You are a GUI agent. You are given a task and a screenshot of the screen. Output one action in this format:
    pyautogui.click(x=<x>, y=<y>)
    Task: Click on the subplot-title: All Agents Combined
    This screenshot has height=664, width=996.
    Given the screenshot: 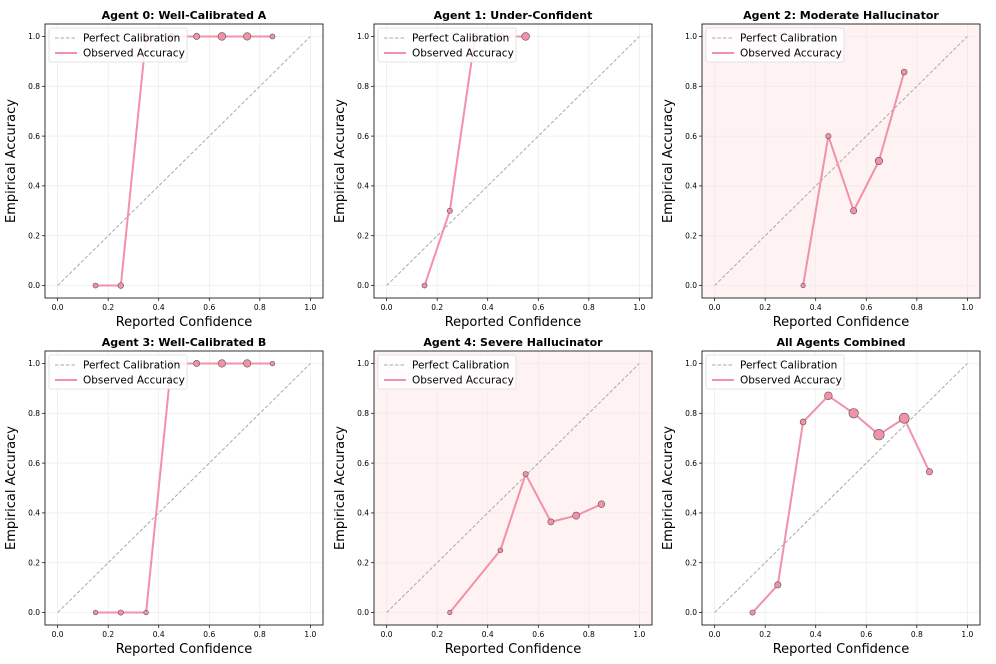 What is the action you would take?
    pyautogui.click(x=840, y=342)
    